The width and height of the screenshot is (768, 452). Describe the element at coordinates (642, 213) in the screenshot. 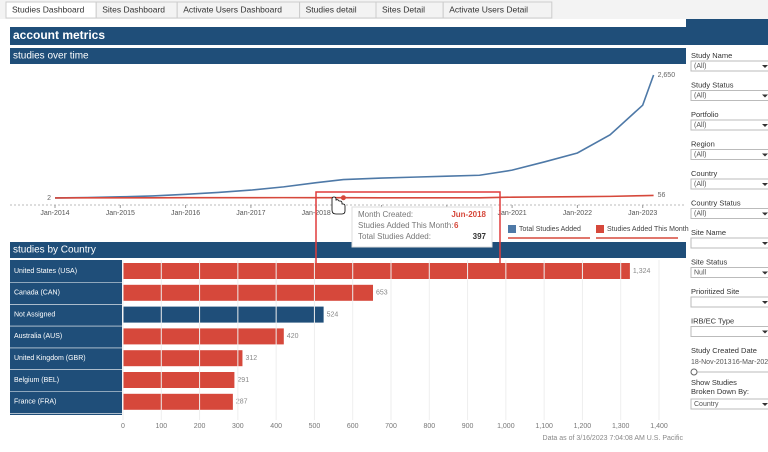

I see `x-tick-label: Jan-2023` at that location.